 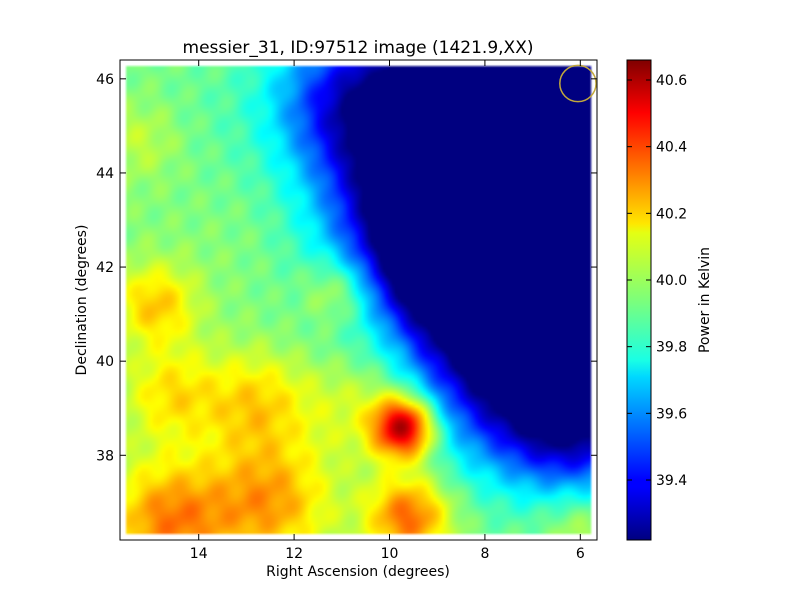 What do you see at coordinates (671, 348) in the screenshot?
I see `colorbar-tick-label: 39.8` at bounding box center [671, 348].